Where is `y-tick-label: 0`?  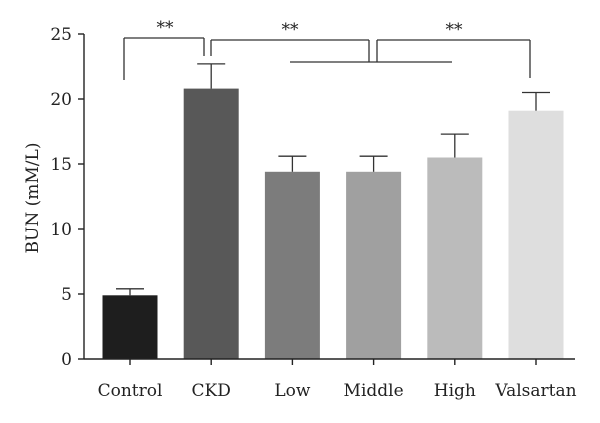 y-tick-label: 0 is located at coordinates (66, 360).